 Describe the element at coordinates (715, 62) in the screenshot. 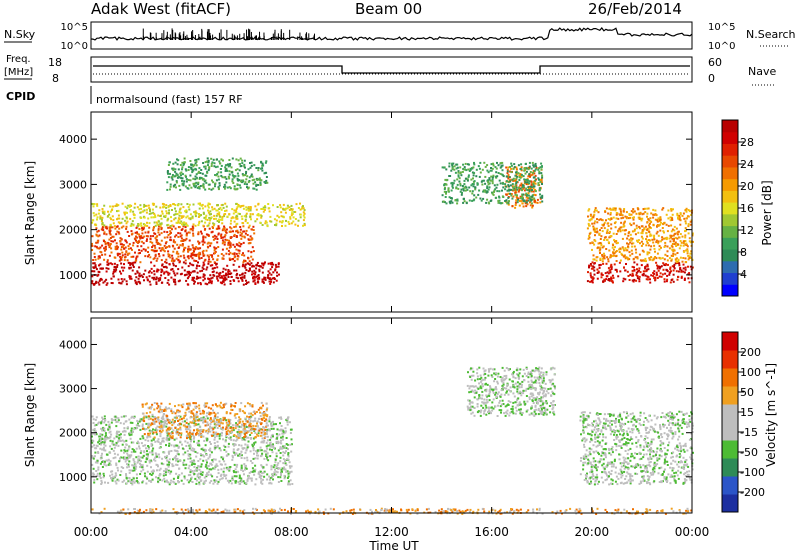

I see `nave-tick-high: 60` at that location.